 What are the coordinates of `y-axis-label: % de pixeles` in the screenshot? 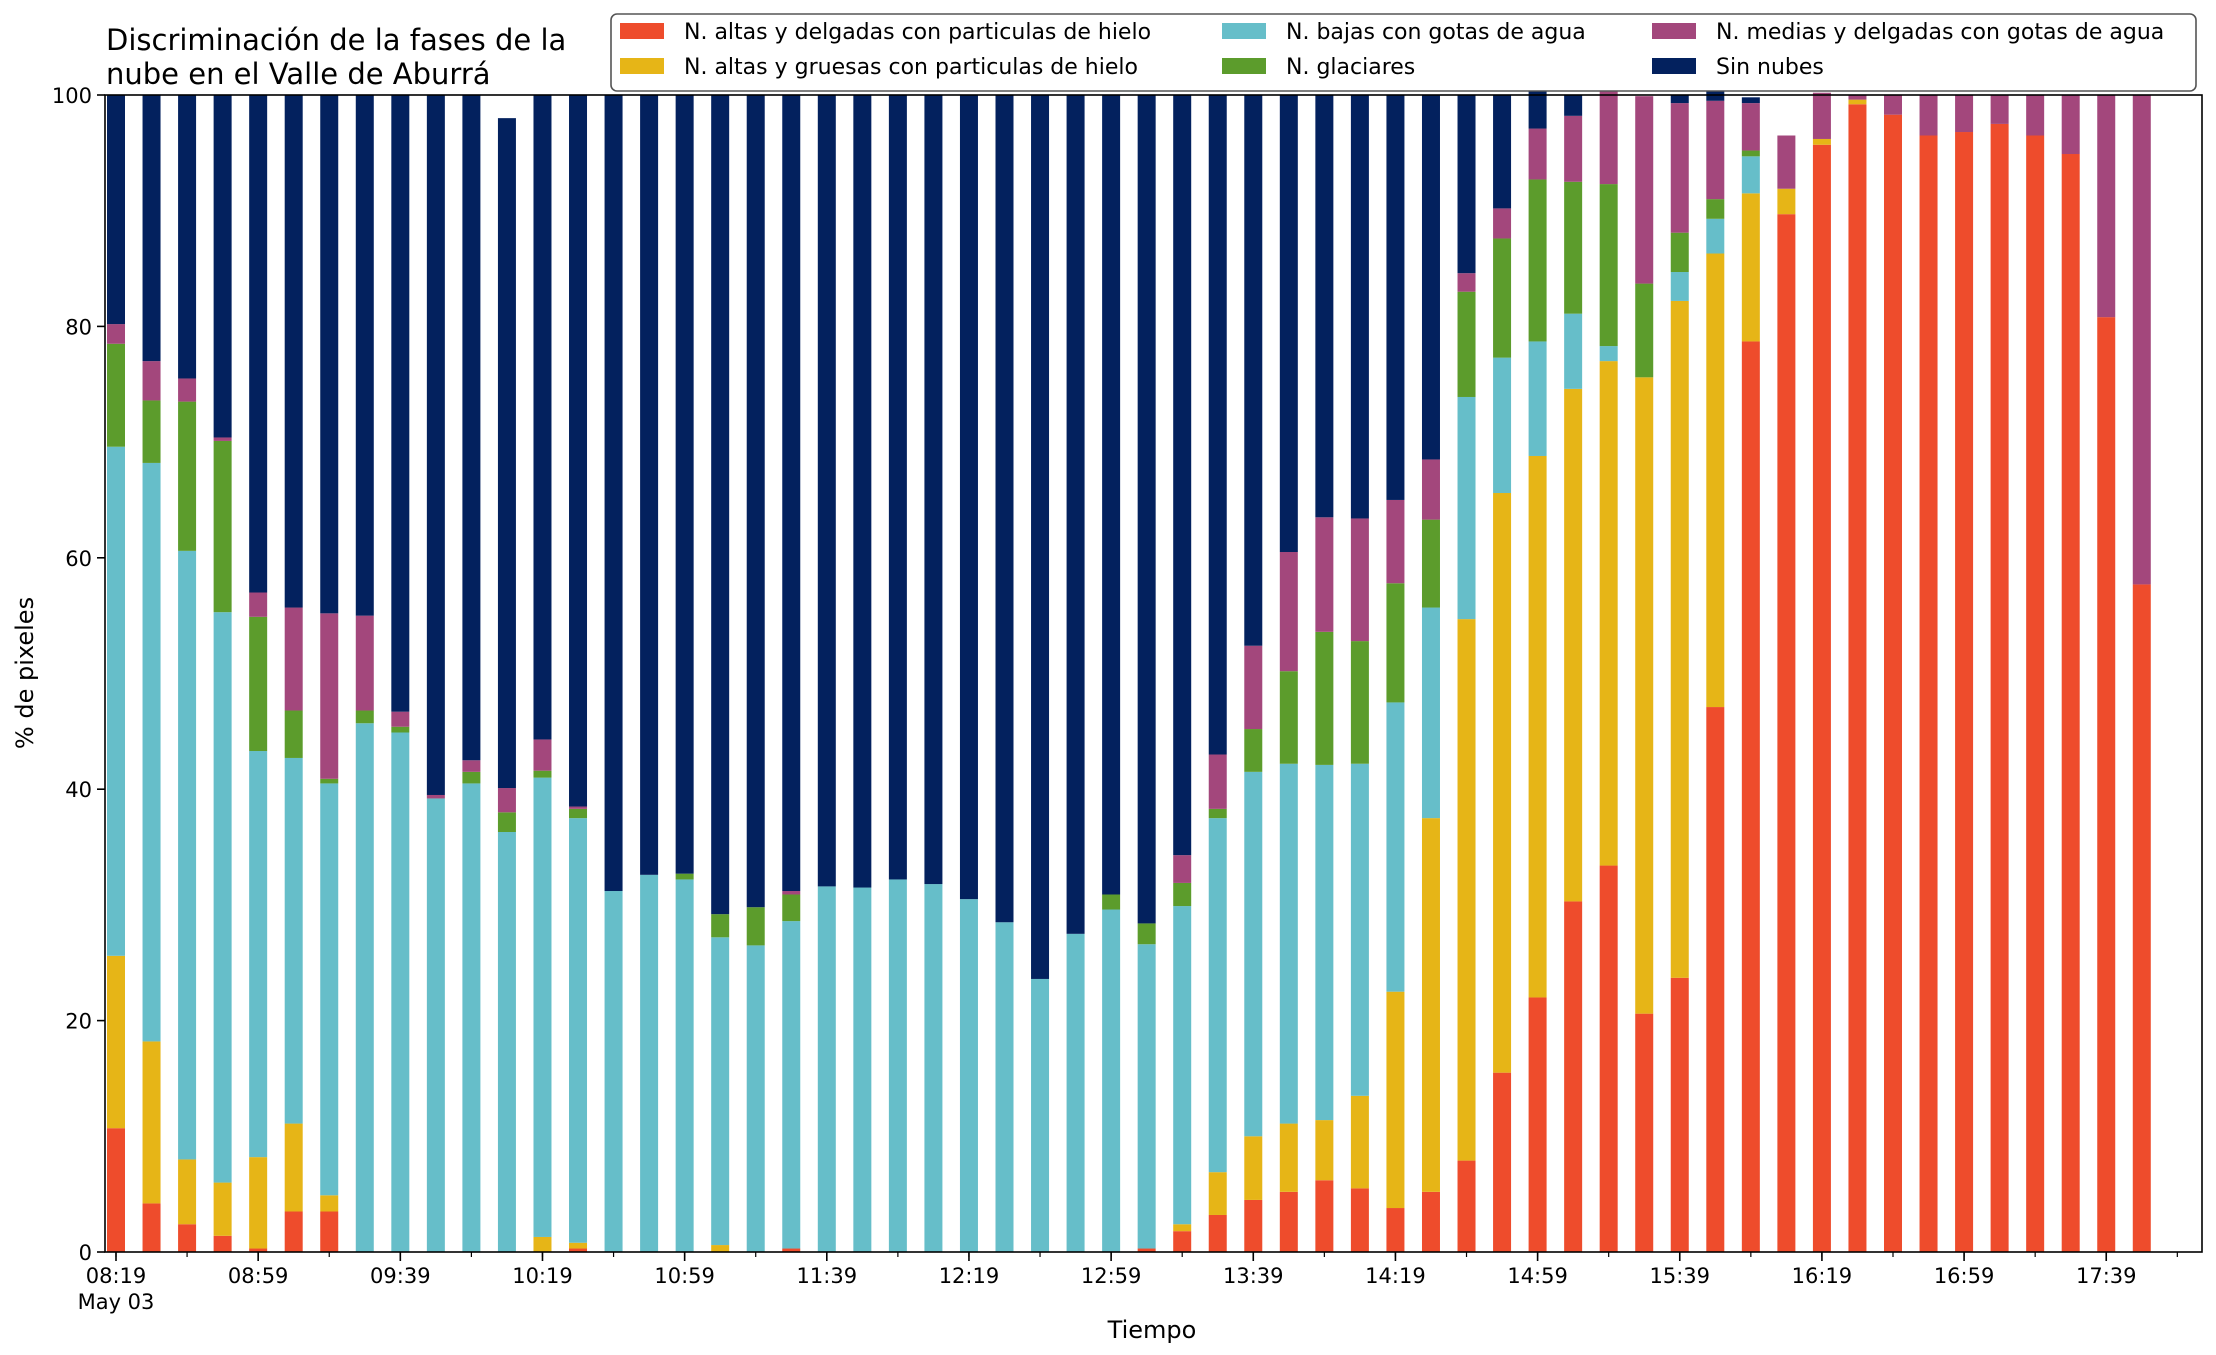 It's located at (25, 673).